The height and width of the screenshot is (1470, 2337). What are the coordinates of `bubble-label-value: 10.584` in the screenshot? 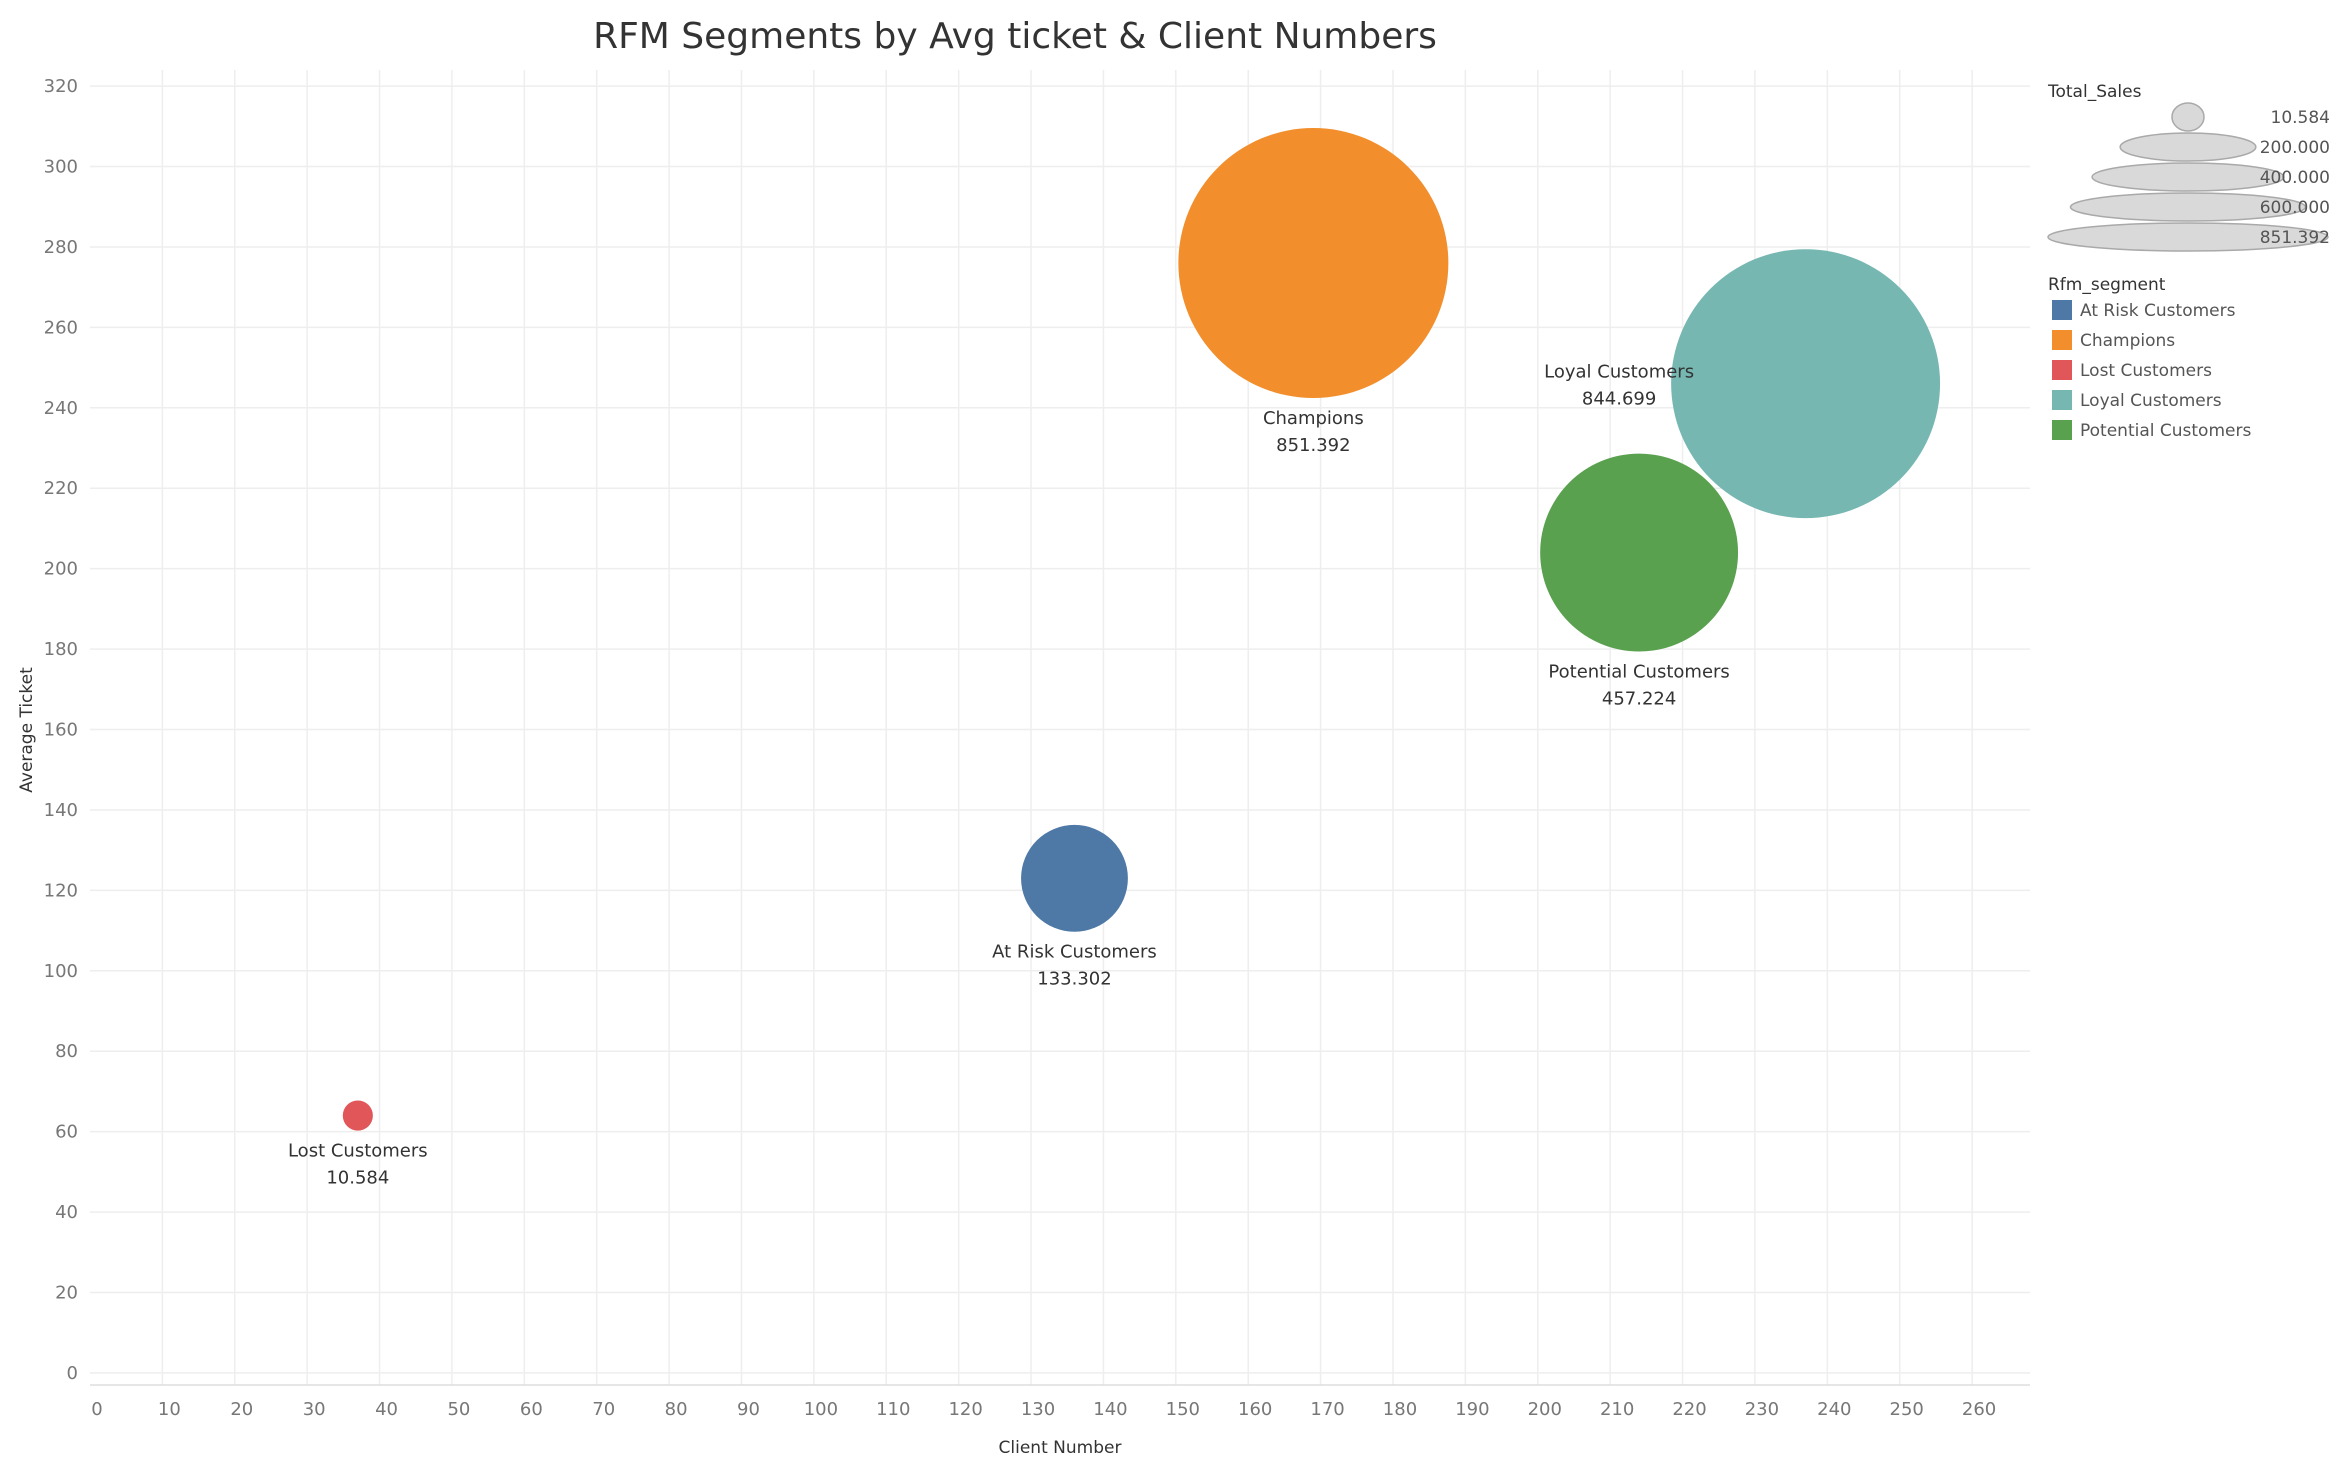 It's located at (357, 1178).